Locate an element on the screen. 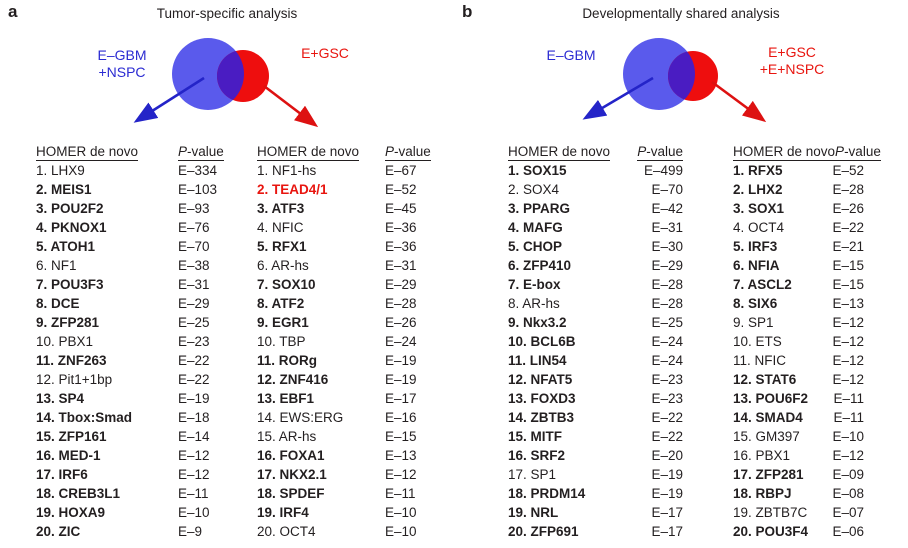  p-value: E–25 is located at coordinates (194, 322).